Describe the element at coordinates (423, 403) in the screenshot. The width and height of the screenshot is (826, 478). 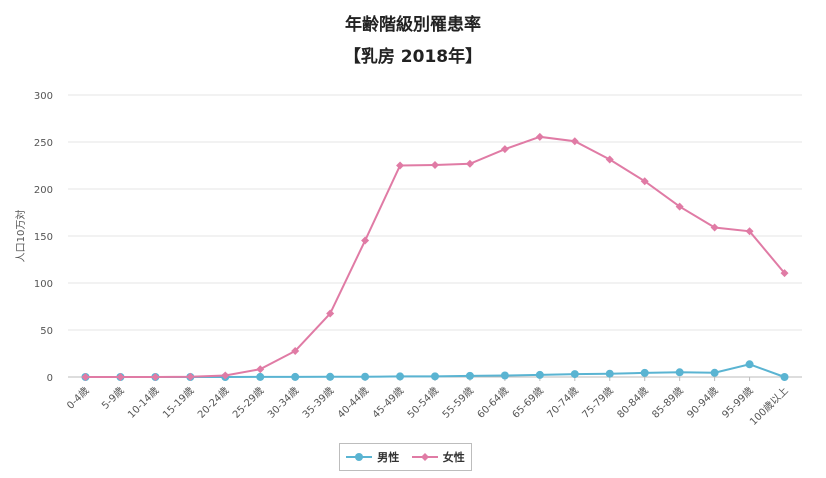
I see `x-tick-label: 50-54歳` at that location.